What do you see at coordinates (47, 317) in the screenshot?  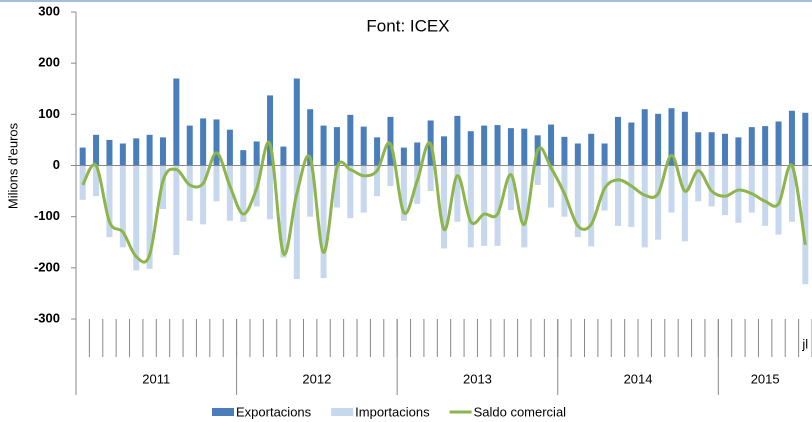 I see `y-tick-label: -300` at bounding box center [47, 317].